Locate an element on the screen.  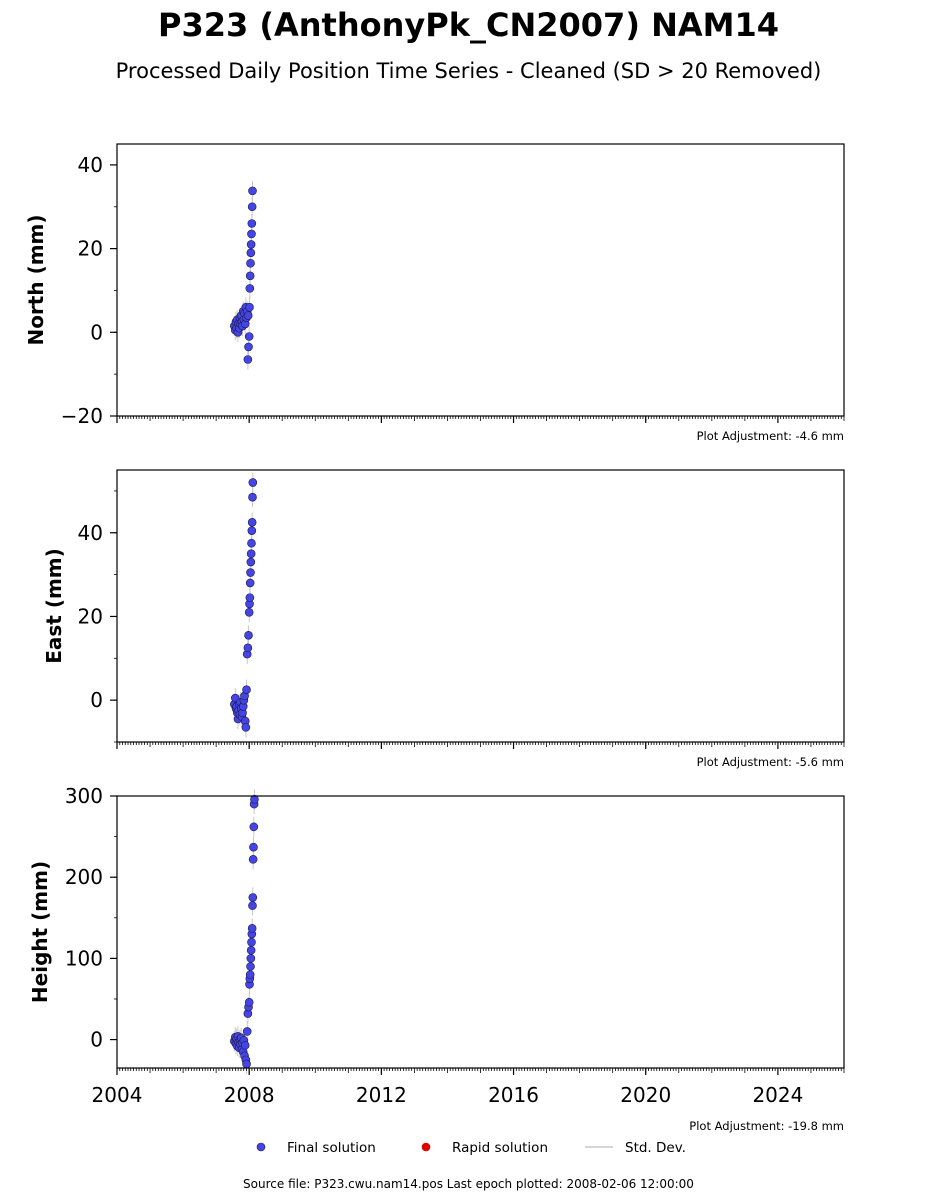
x-tick-label: 2016 is located at coordinates (513, 1095).